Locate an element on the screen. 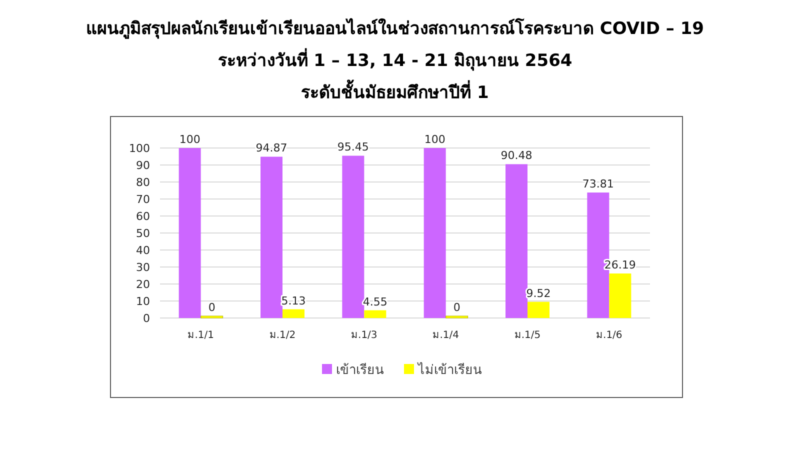  x-tick-label: ม.1/6 is located at coordinates (609, 335).